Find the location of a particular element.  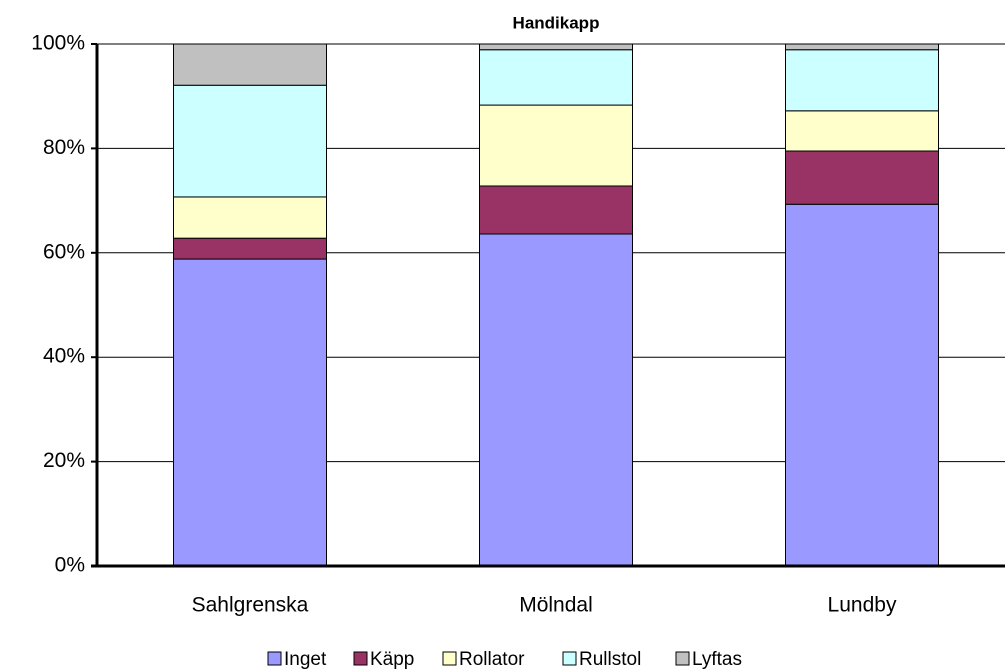

legend-label: Inget is located at coordinates (305, 659).